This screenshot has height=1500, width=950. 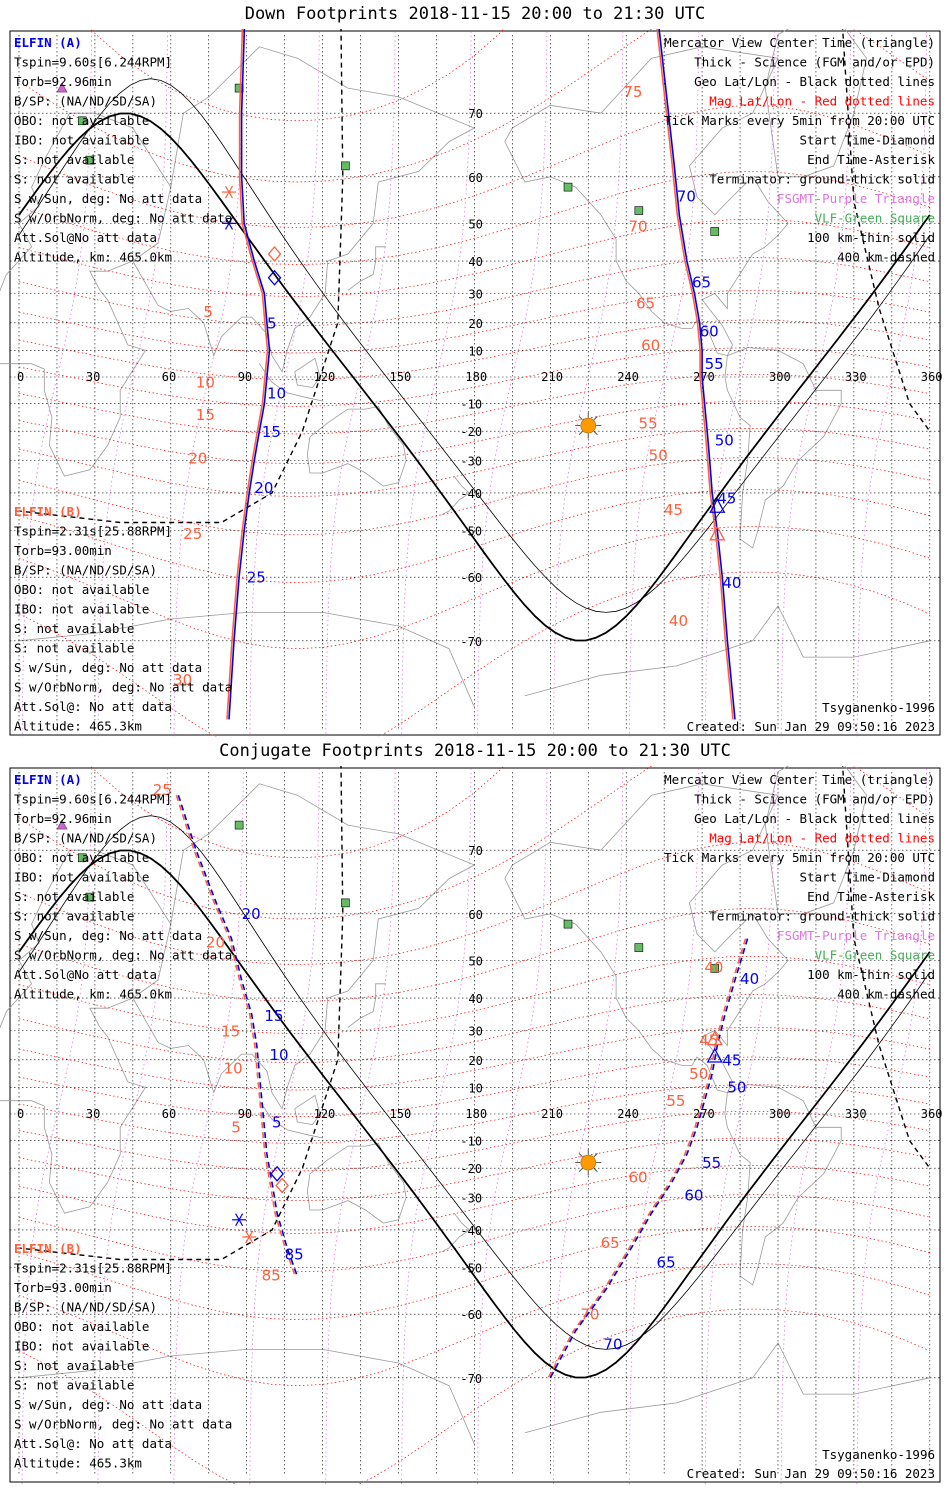 What do you see at coordinates (475, 999) in the screenshot?
I see `lat-tick-label: 40` at bounding box center [475, 999].